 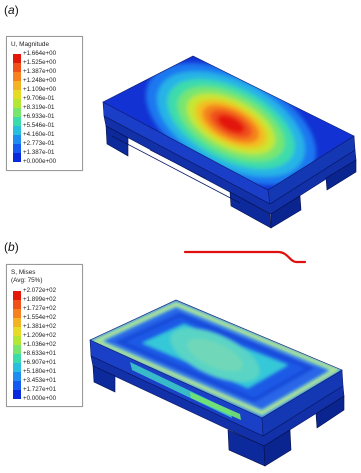 What do you see at coordinates (40, 326) in the screenshot?
I see `legend-value: +1.381e+02` at bounding box center [40, 326].